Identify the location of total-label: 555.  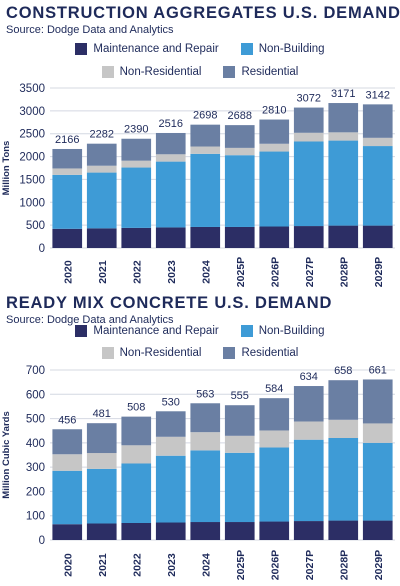
(240, 396).